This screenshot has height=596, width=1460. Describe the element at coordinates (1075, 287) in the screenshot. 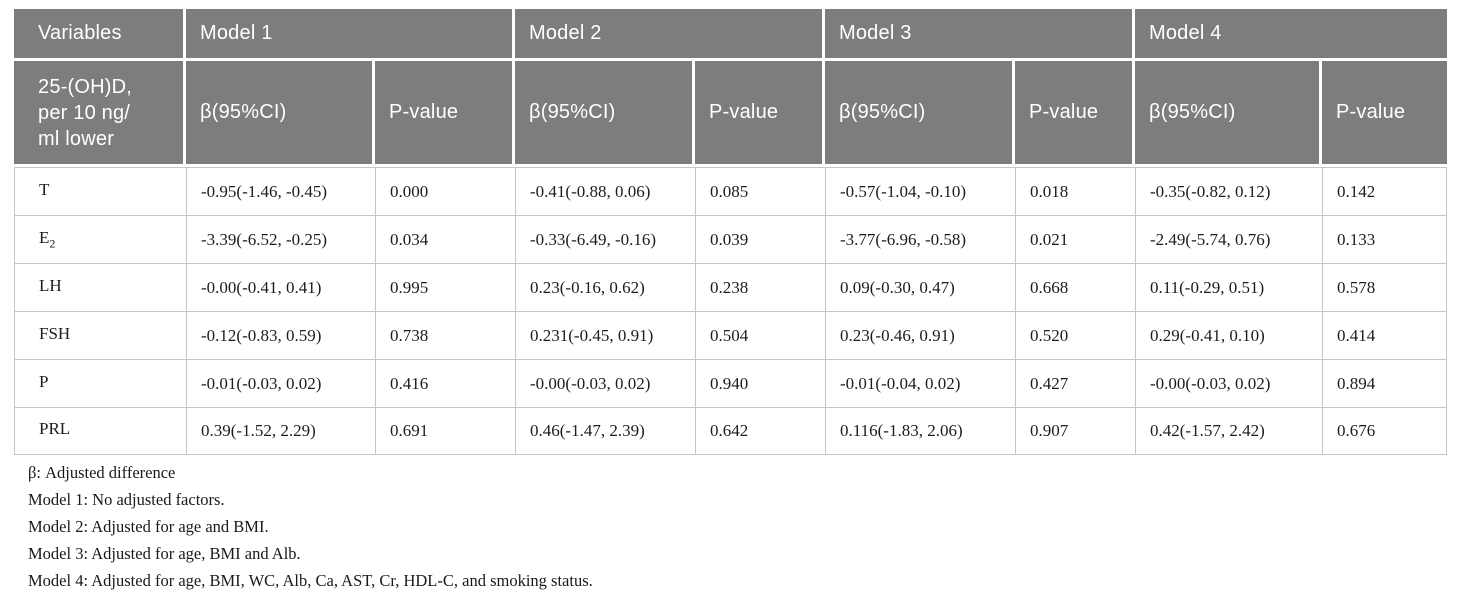

I see `table-cell: 0.668` at that location.